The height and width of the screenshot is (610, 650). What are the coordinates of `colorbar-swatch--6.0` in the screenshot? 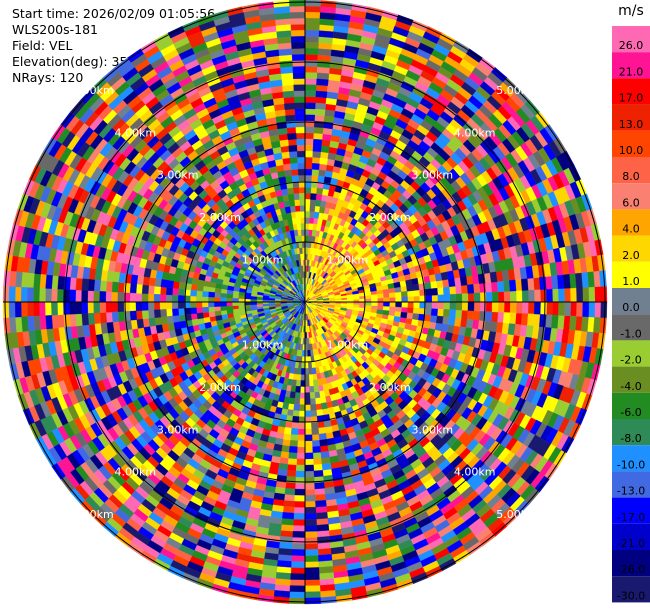 It's located at (631, 405).